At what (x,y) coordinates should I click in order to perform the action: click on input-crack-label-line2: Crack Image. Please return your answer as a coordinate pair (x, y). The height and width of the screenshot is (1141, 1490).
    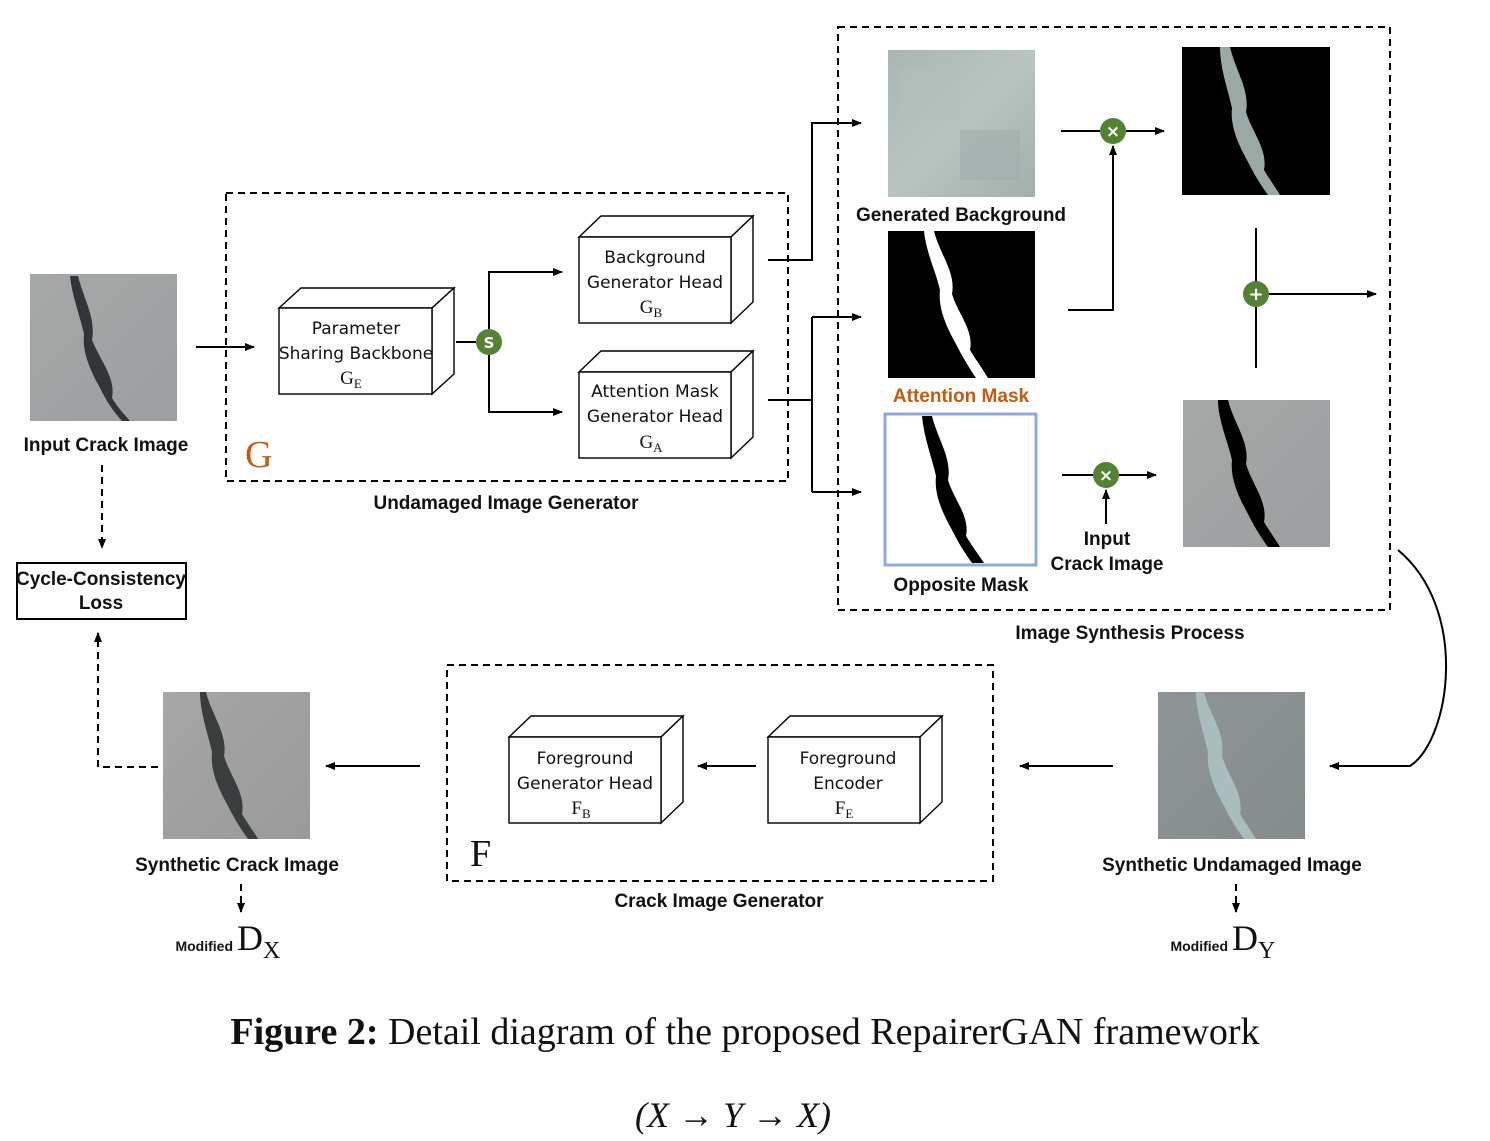
    Looking at the image, I should click on (1106, 564).